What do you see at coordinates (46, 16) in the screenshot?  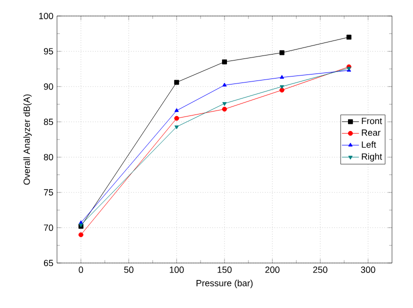 I see `y-tick-label: 100` at bounding box center [46, 16].